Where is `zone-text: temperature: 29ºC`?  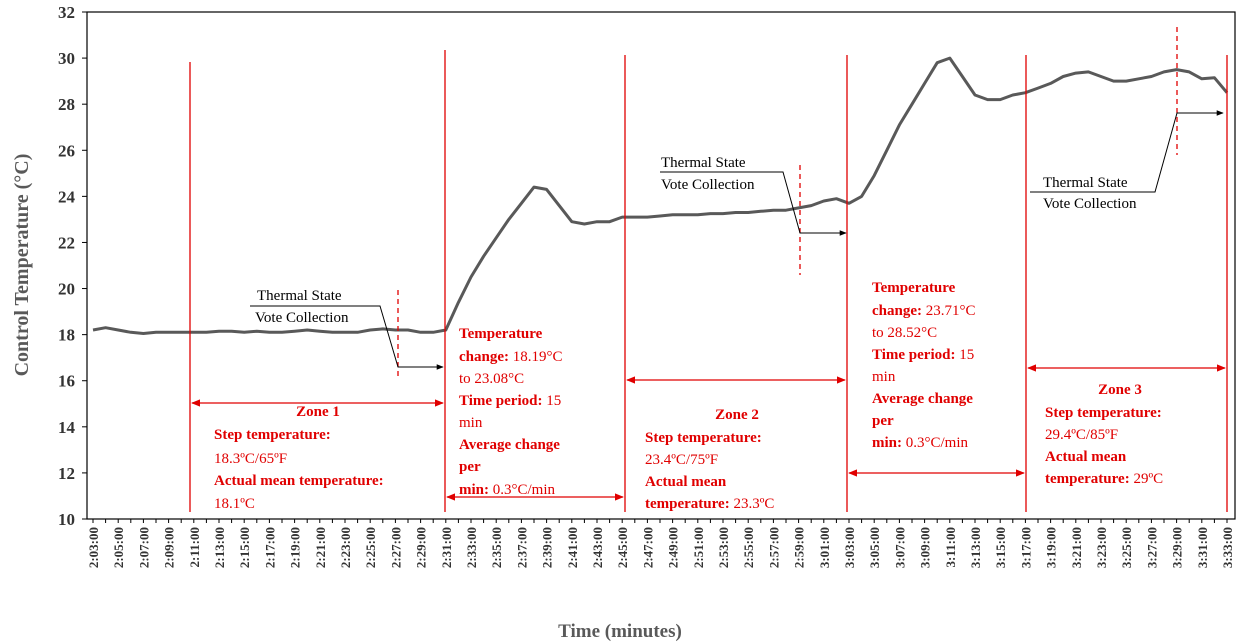 zone-text: temperature: 29ºC is located at coordinates (1104, 479).